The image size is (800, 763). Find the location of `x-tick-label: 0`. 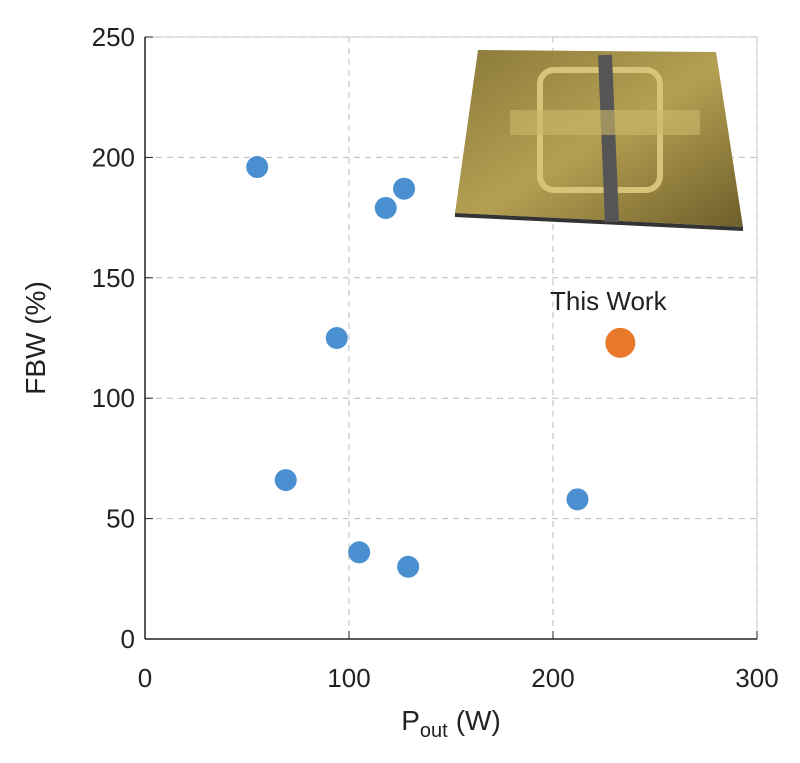

x-tick-label: 0 is located at coordinates (145, 678).